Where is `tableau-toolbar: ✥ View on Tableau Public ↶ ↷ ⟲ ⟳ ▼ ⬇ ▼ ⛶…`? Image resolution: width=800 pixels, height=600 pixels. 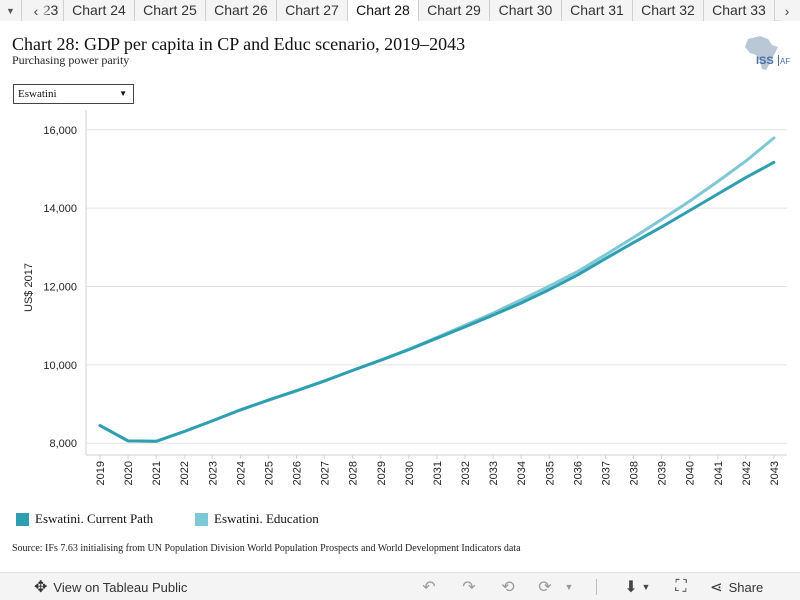 tableau-toolbar: ✥ View on Tableau Public ↶ ↷ ⟲ ⟳ ▼ ⬇ ▼ ⛶… is located at coordinates (400, 586).